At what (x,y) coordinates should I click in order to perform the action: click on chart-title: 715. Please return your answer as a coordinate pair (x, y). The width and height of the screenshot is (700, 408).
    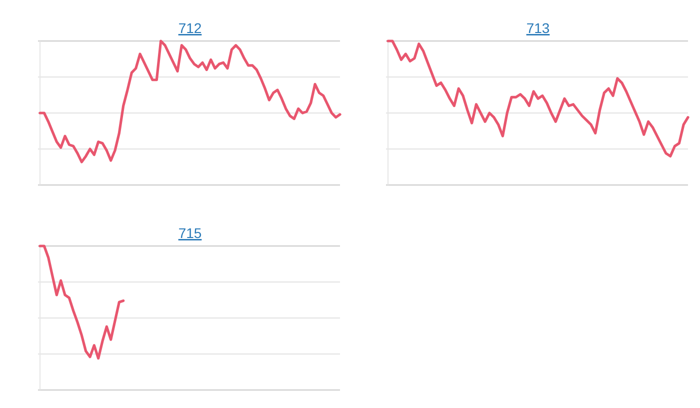
    Looking at the image, I should click on (190, 233).